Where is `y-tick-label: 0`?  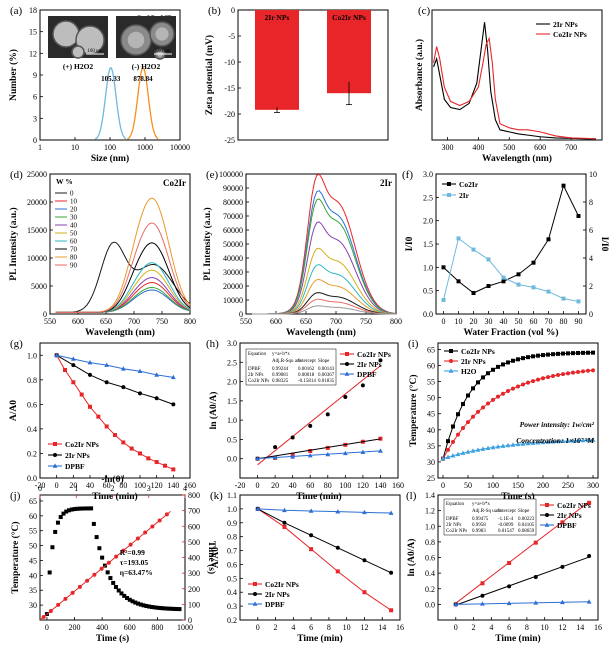
y-tick-label: 0 is located at coordinates (35, 140).